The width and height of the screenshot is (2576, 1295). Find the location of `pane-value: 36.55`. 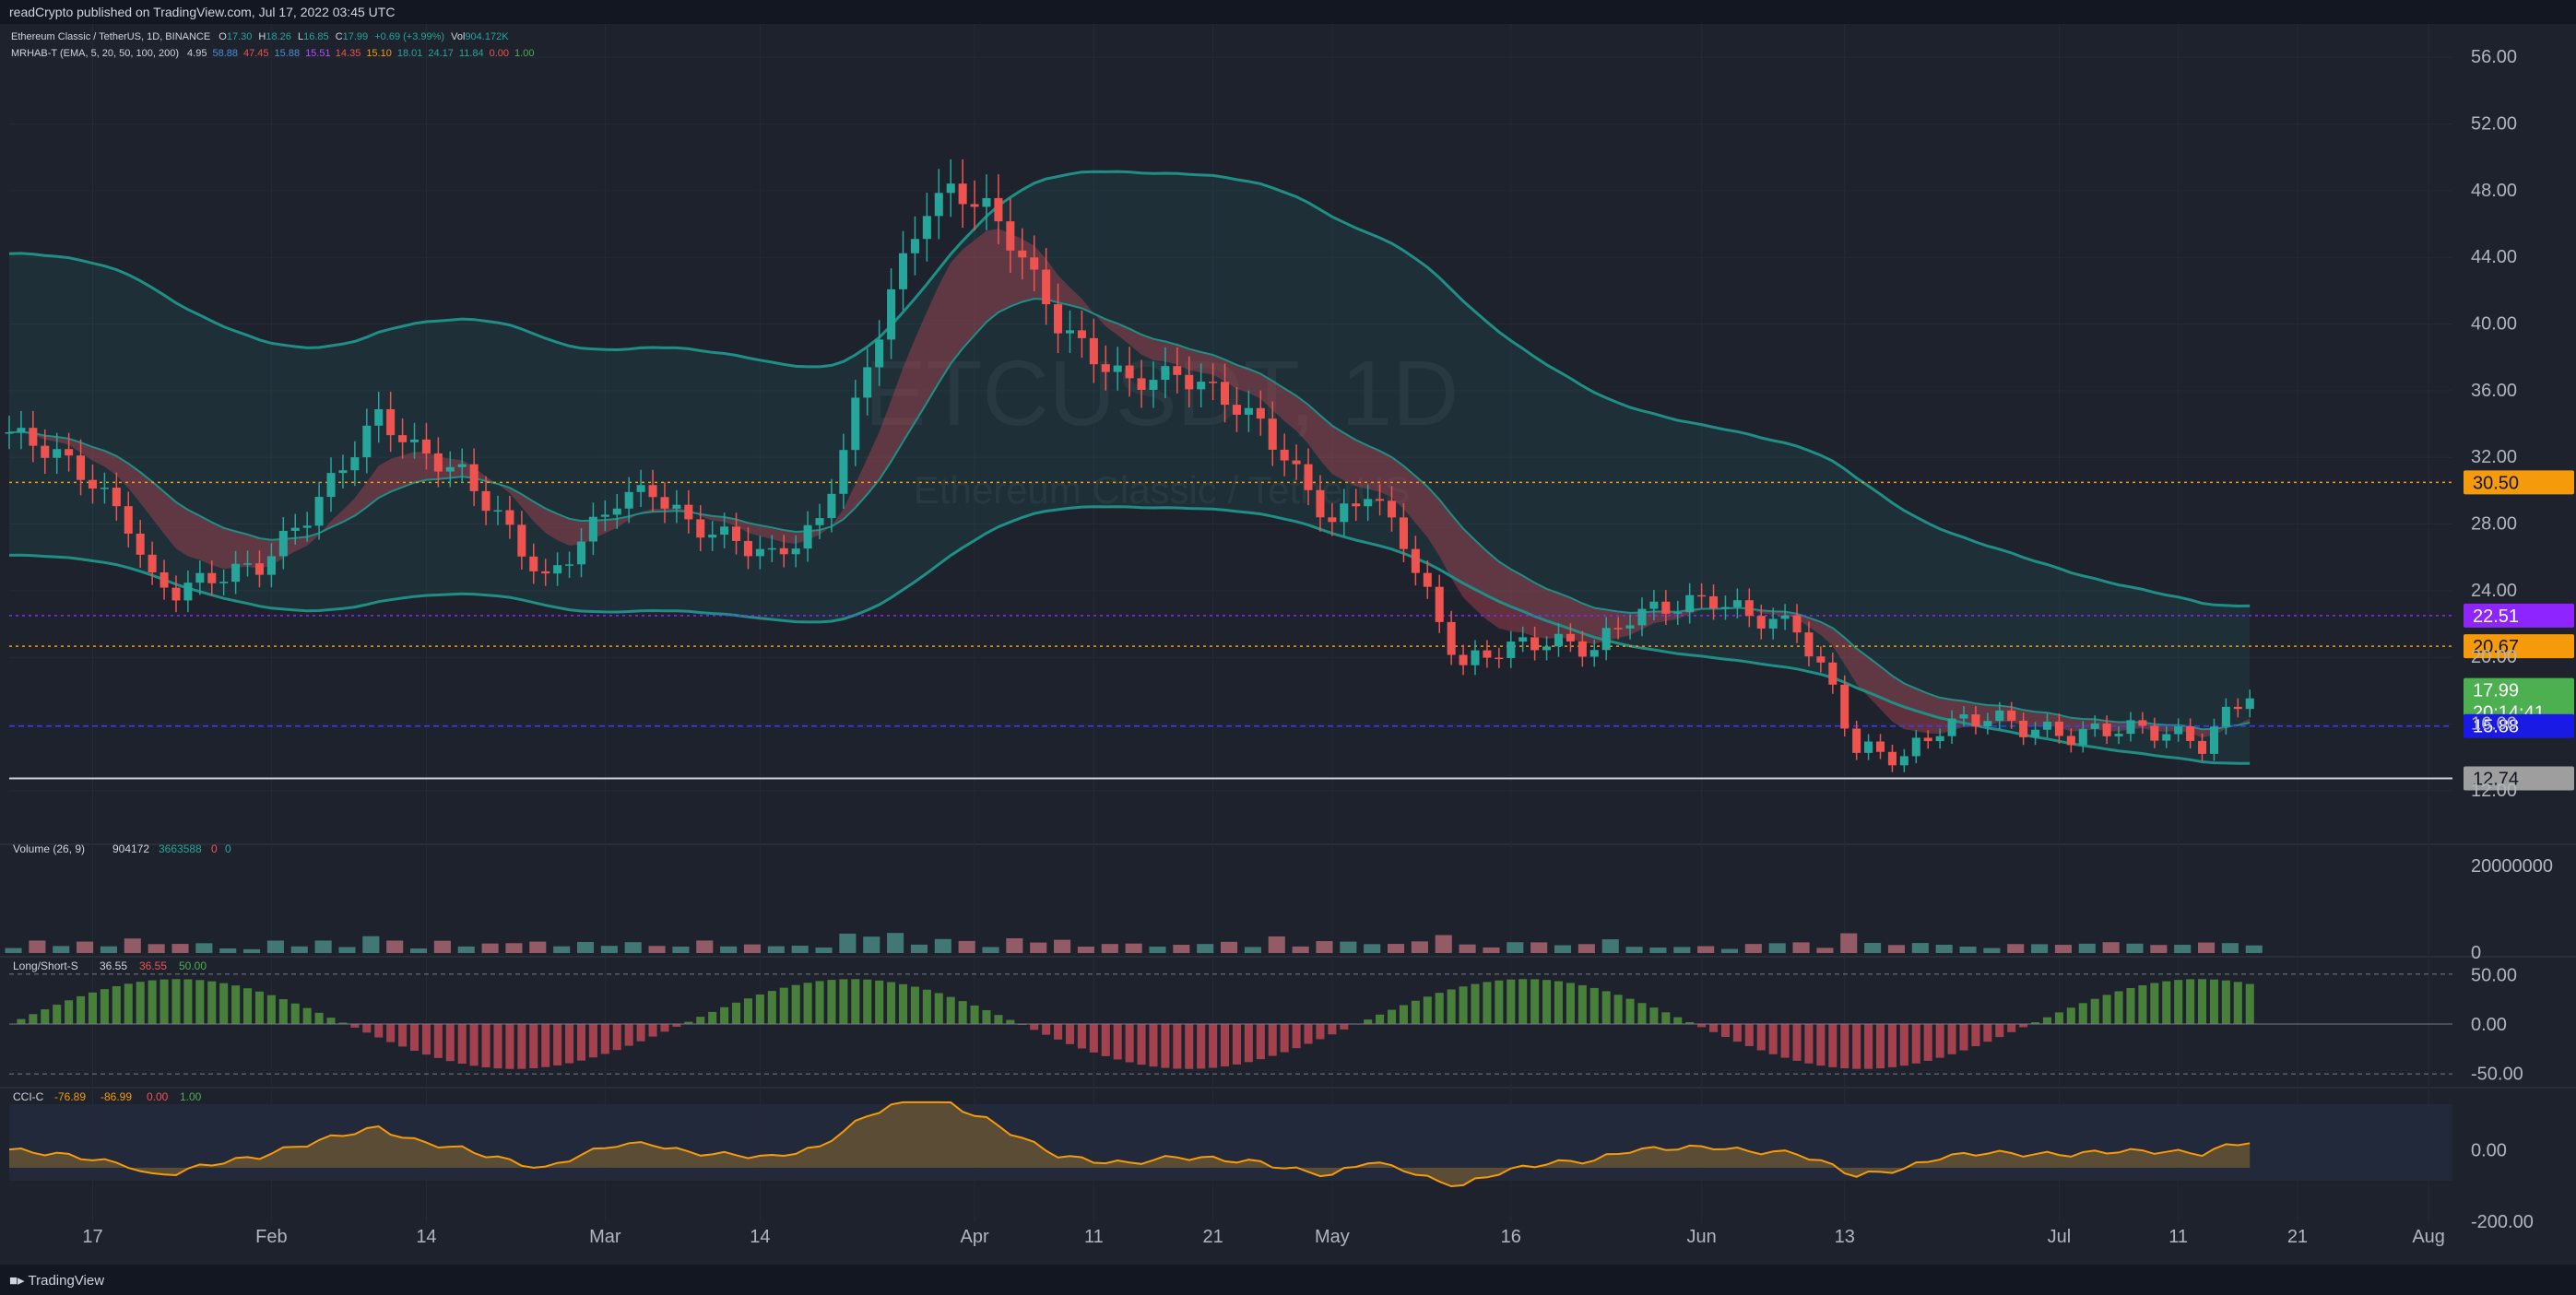

pane-value: 36.55 is located at coordinates (113, 966).